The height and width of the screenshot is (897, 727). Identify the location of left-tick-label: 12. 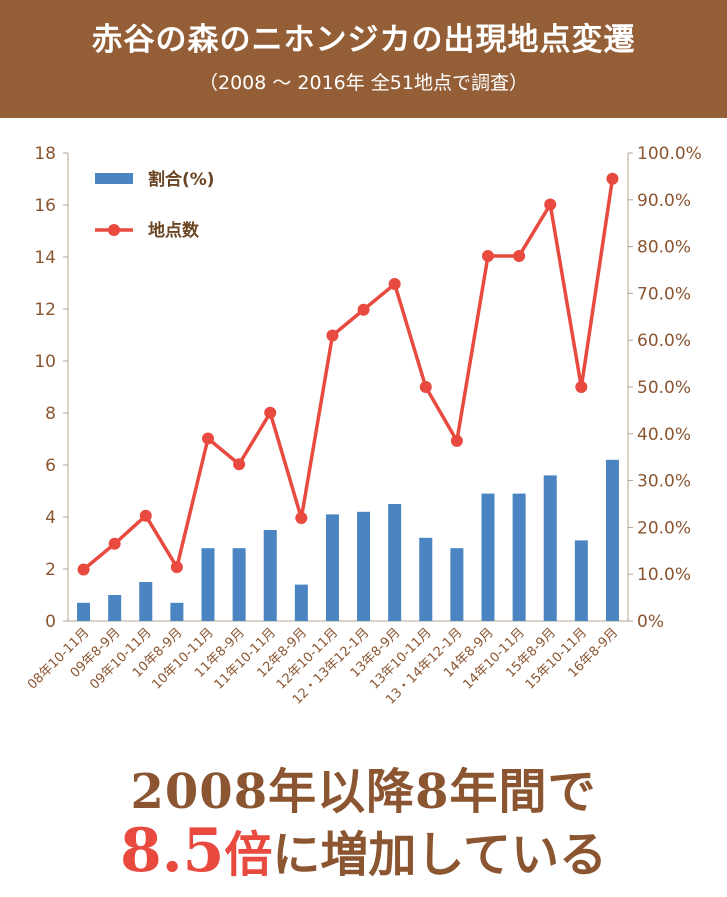
(45, 310).